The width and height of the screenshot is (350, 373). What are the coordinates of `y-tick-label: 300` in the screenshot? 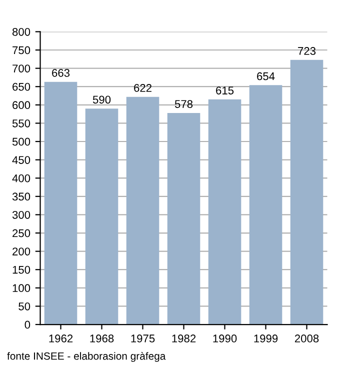 It's located at (21, 214).